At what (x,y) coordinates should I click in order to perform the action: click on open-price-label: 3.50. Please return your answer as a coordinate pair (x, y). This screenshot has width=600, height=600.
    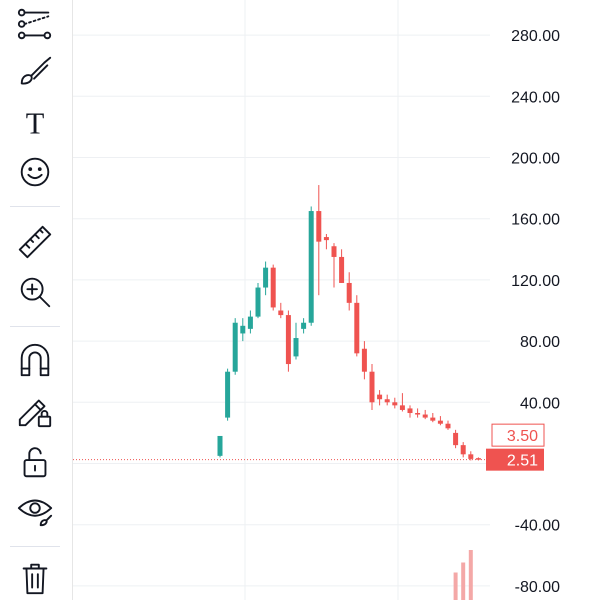
    Looking at the image, I should click on (522, 436).